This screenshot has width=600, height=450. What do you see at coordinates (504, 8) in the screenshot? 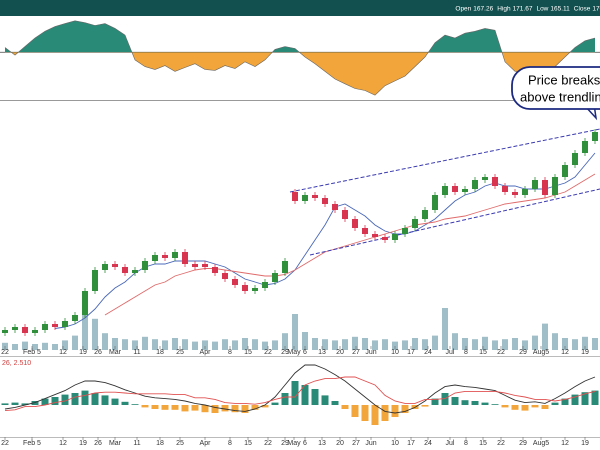
I see `header-label: High` at bounding box center [504, 8].